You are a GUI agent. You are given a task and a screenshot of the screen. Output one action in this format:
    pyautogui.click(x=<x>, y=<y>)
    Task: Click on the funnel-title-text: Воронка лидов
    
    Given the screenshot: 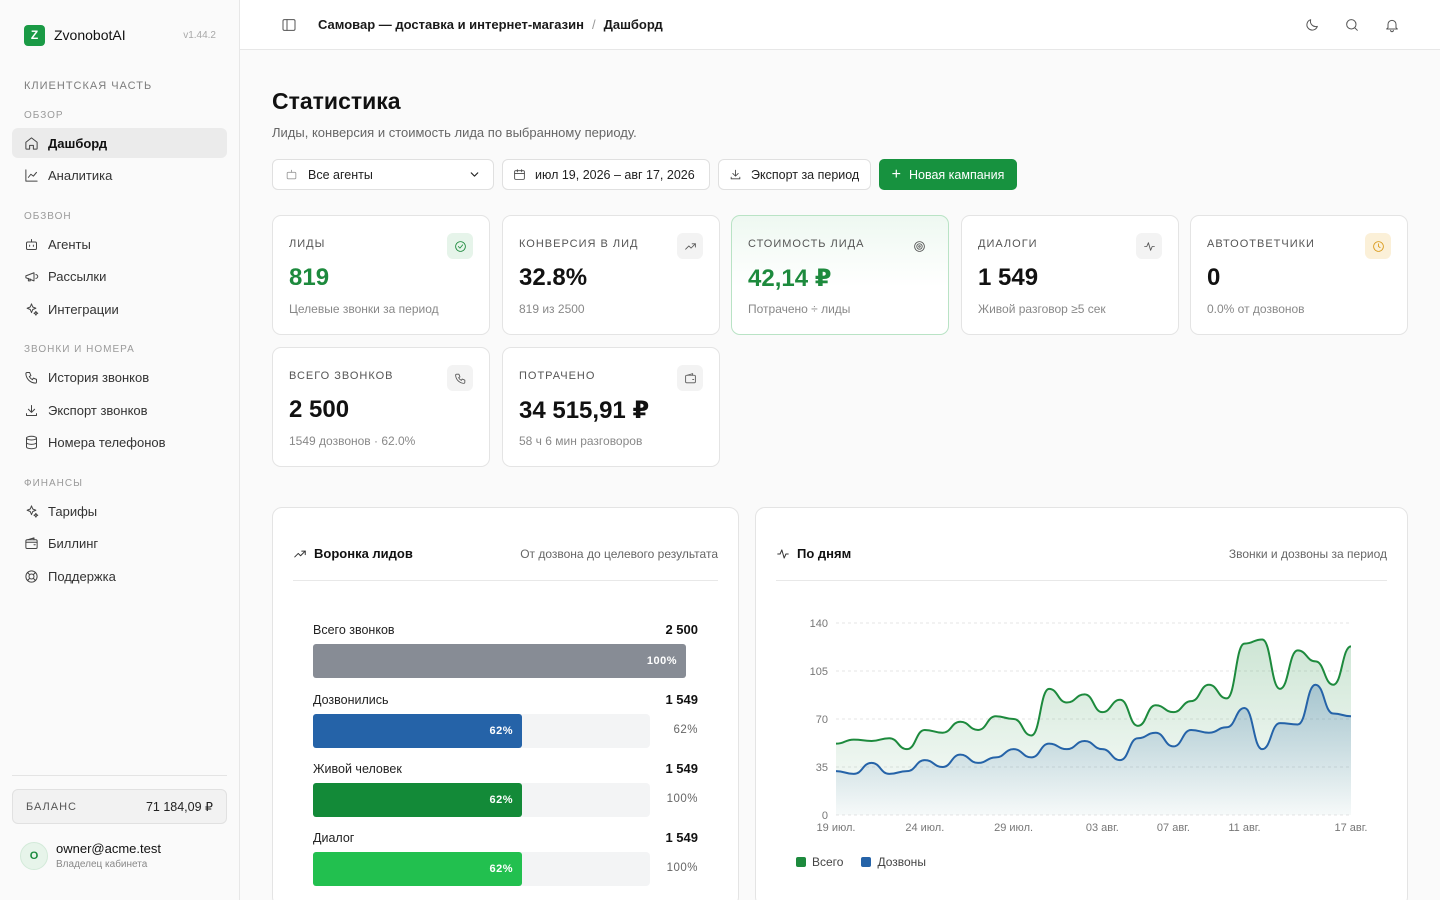 What is the action you would take?
    pyautogui.click(x=363, y=553)
    